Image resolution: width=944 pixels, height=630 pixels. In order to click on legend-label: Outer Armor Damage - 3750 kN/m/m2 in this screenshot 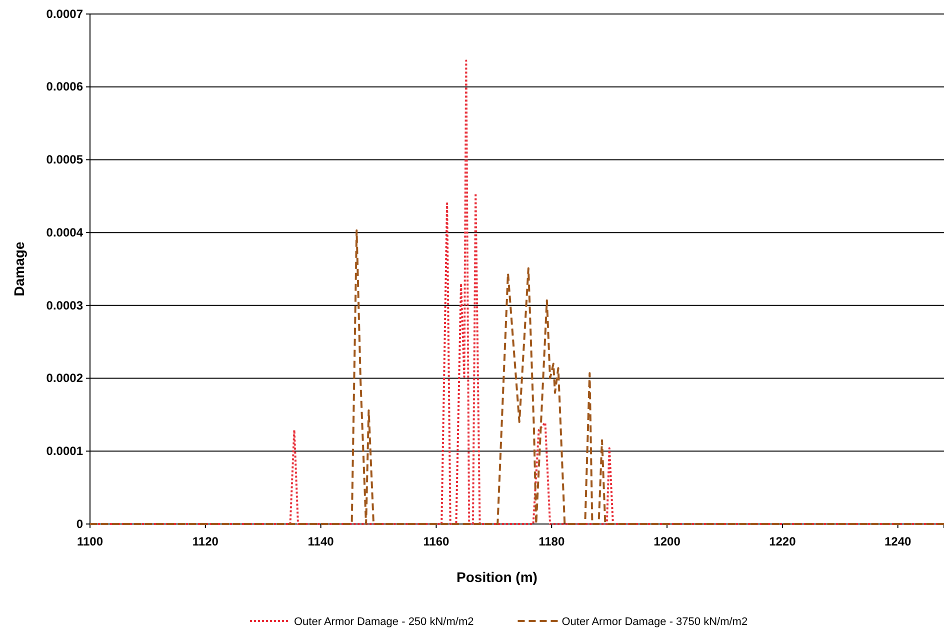, I will do `click(655, 622)`.